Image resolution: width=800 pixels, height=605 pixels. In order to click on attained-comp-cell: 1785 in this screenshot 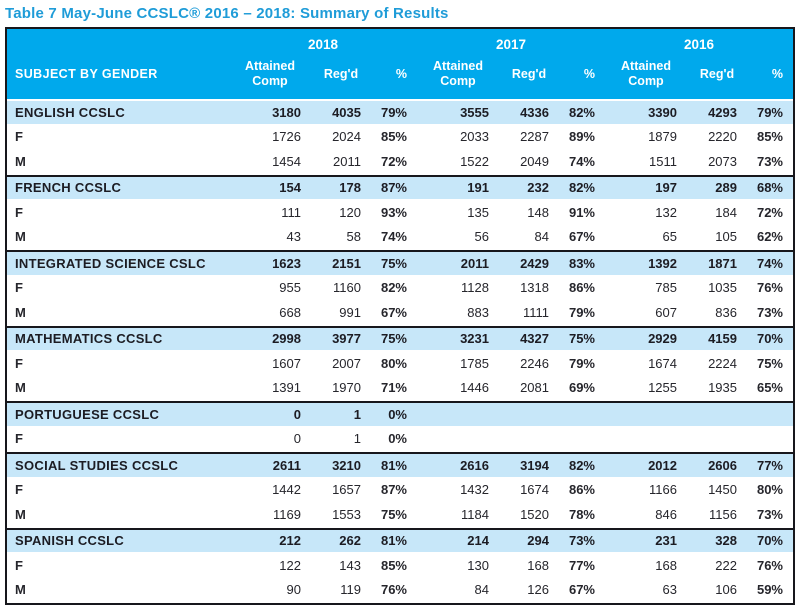, I will do `click(474, 363)`.